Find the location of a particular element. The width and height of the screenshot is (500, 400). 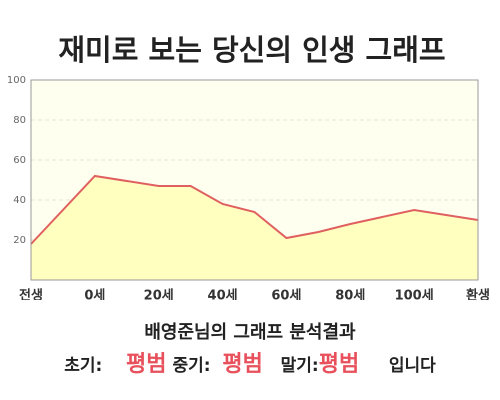

x-tick-label: 60세 is located at coordinates (286, 295).